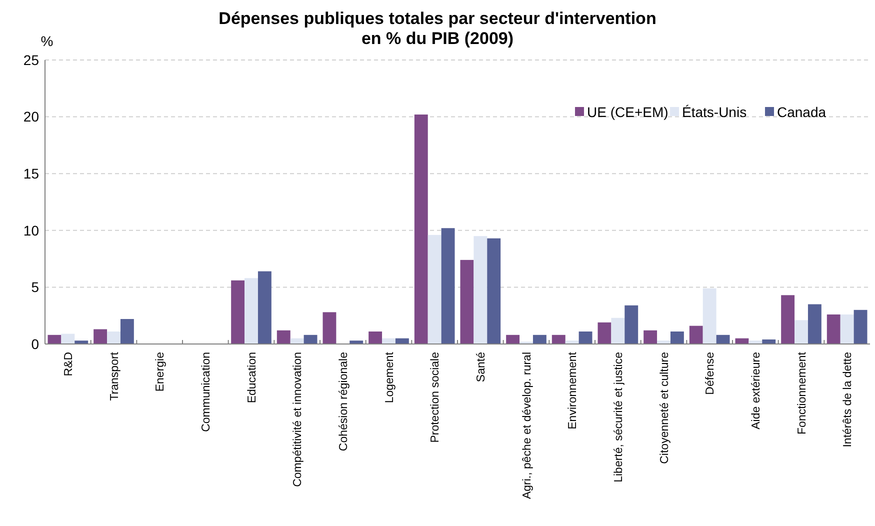 The height and width of the screenshot is (526, 875). Describe the element at coordinates (714, 112) in the screenshot. I see `legend-label: États-Unis` at that location.